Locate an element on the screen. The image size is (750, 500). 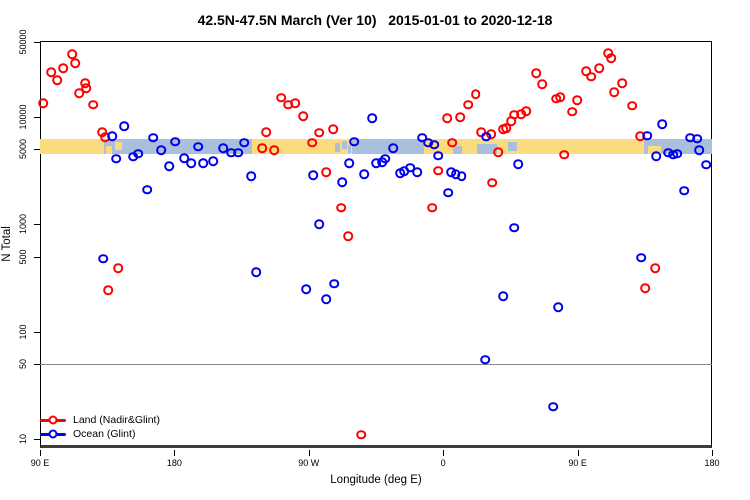
y-axis-title: N Total is located at coordinates (7, 244).